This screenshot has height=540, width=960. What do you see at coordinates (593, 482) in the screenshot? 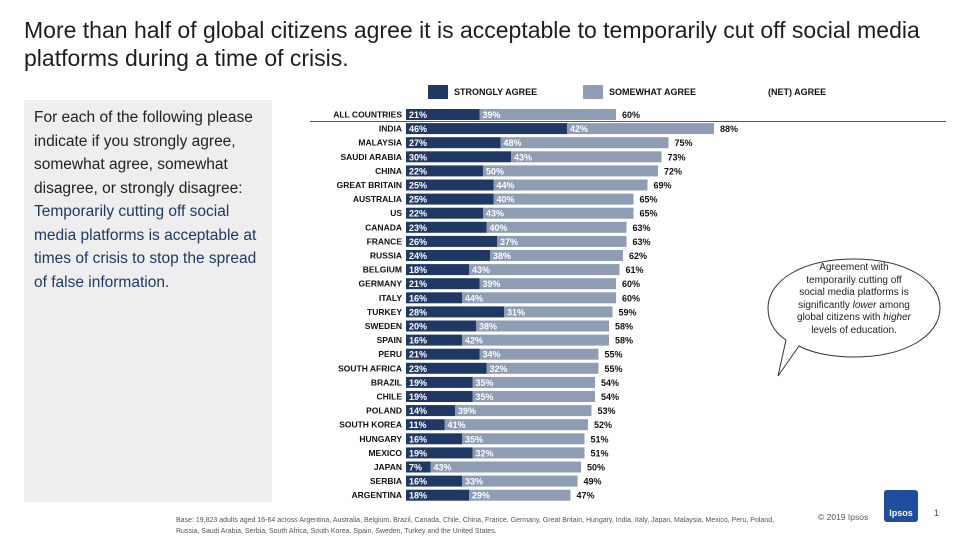
I see `data-label-net-agree: 49%` at bounding box center [593, 482].